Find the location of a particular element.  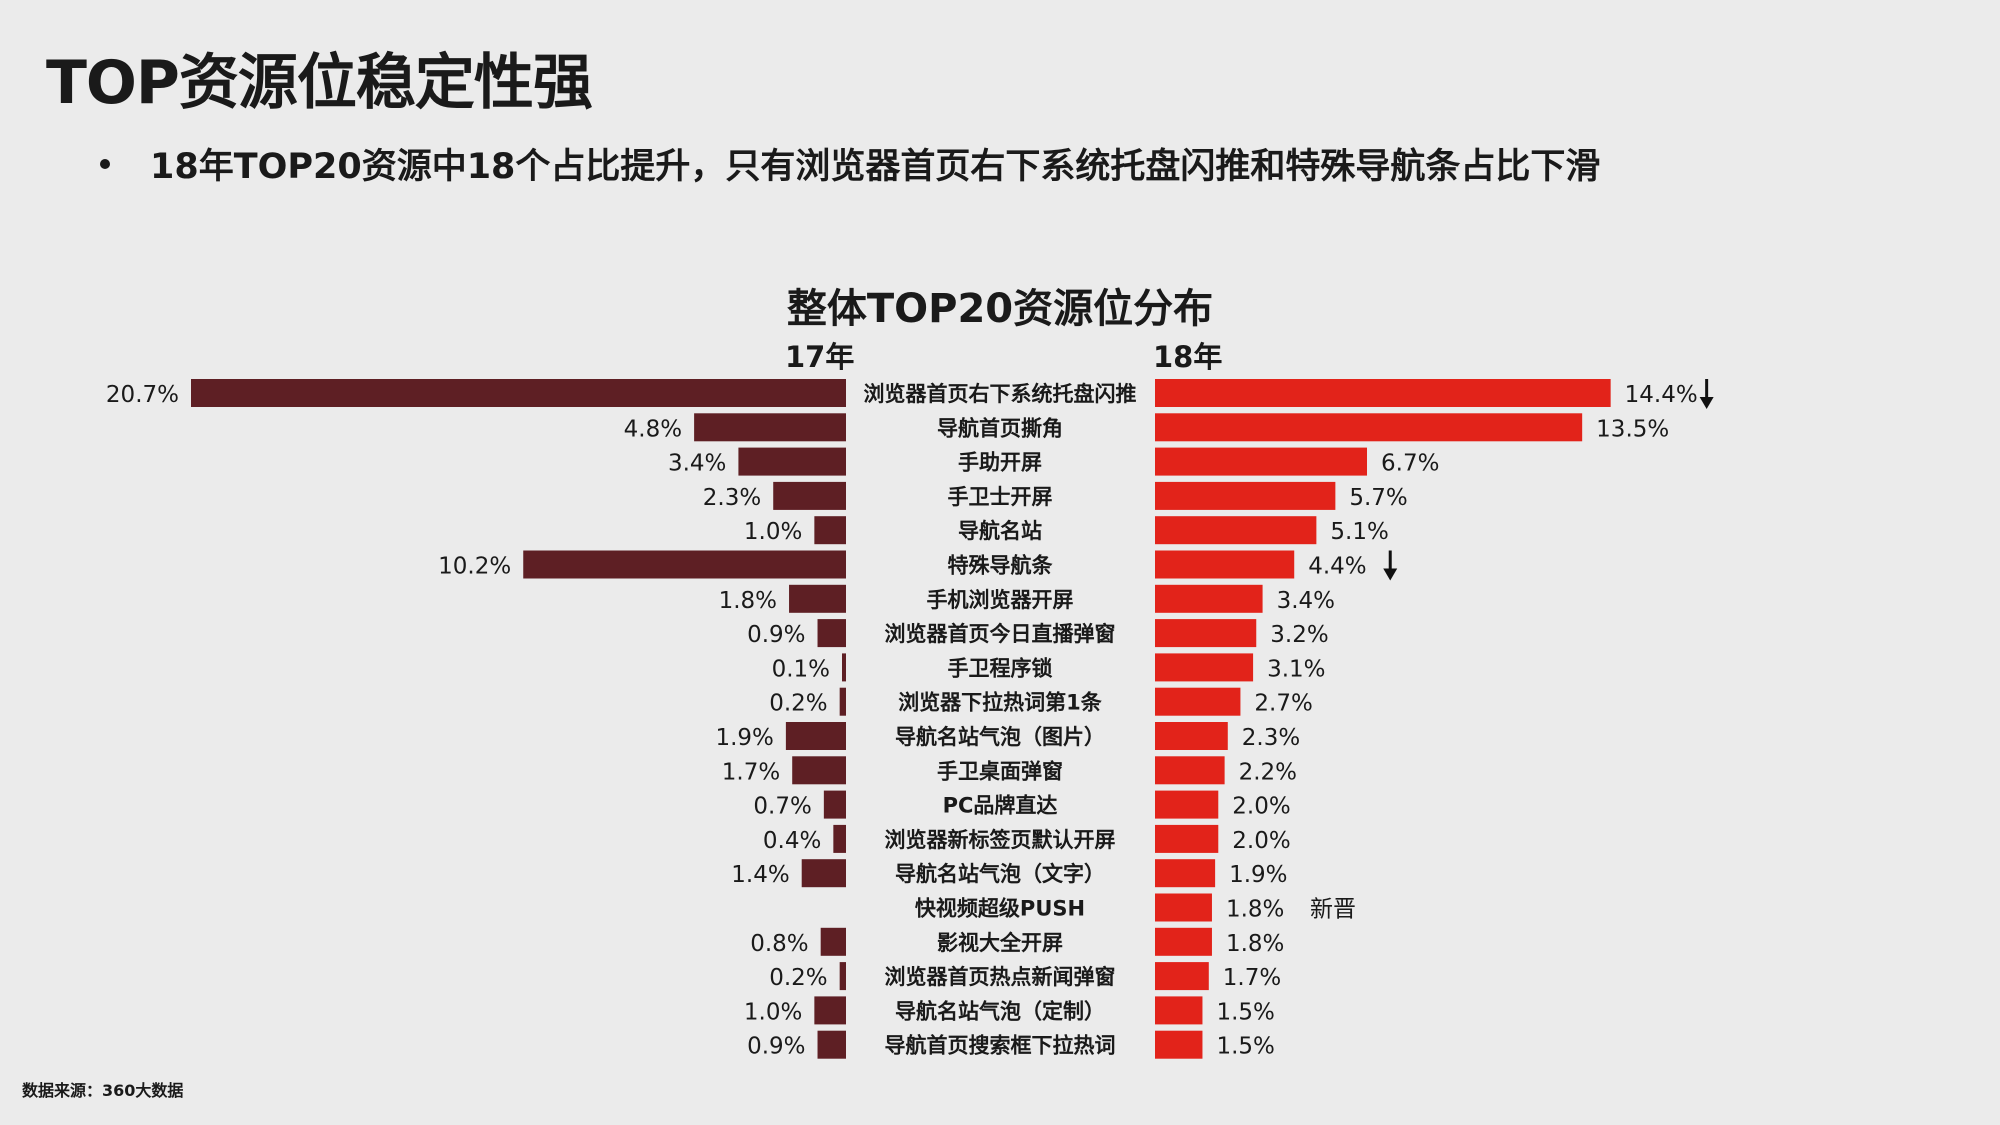

data-label-18: 3.1% is located at coordinates (1296, 669).